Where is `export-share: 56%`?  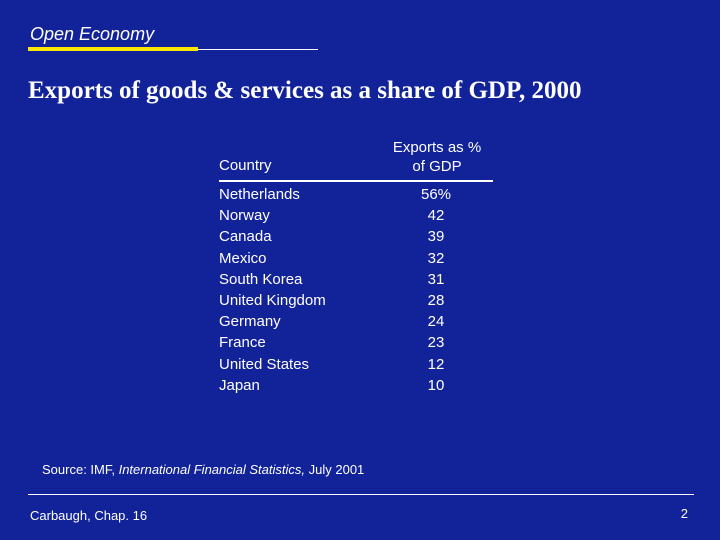 export-share: 56% is located at coordinates (436, 194).